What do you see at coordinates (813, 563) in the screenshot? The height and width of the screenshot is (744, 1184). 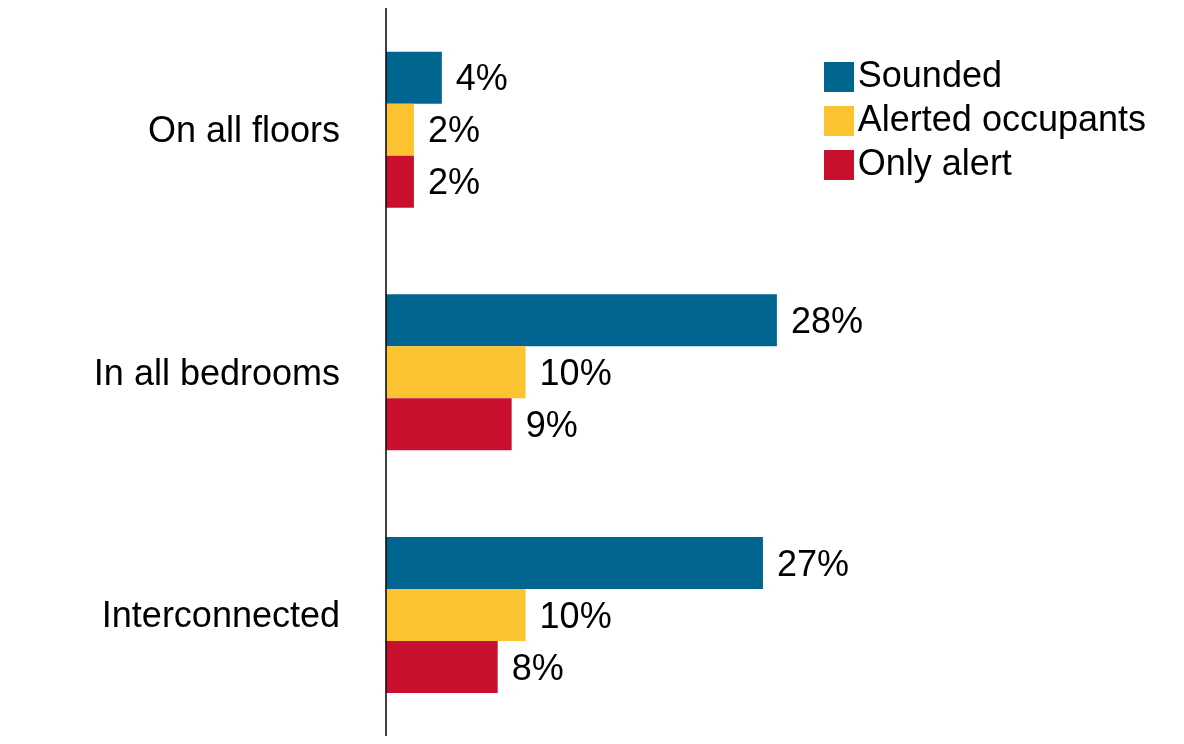 I see `data-label: 27%` at bounding box center [813, 563].